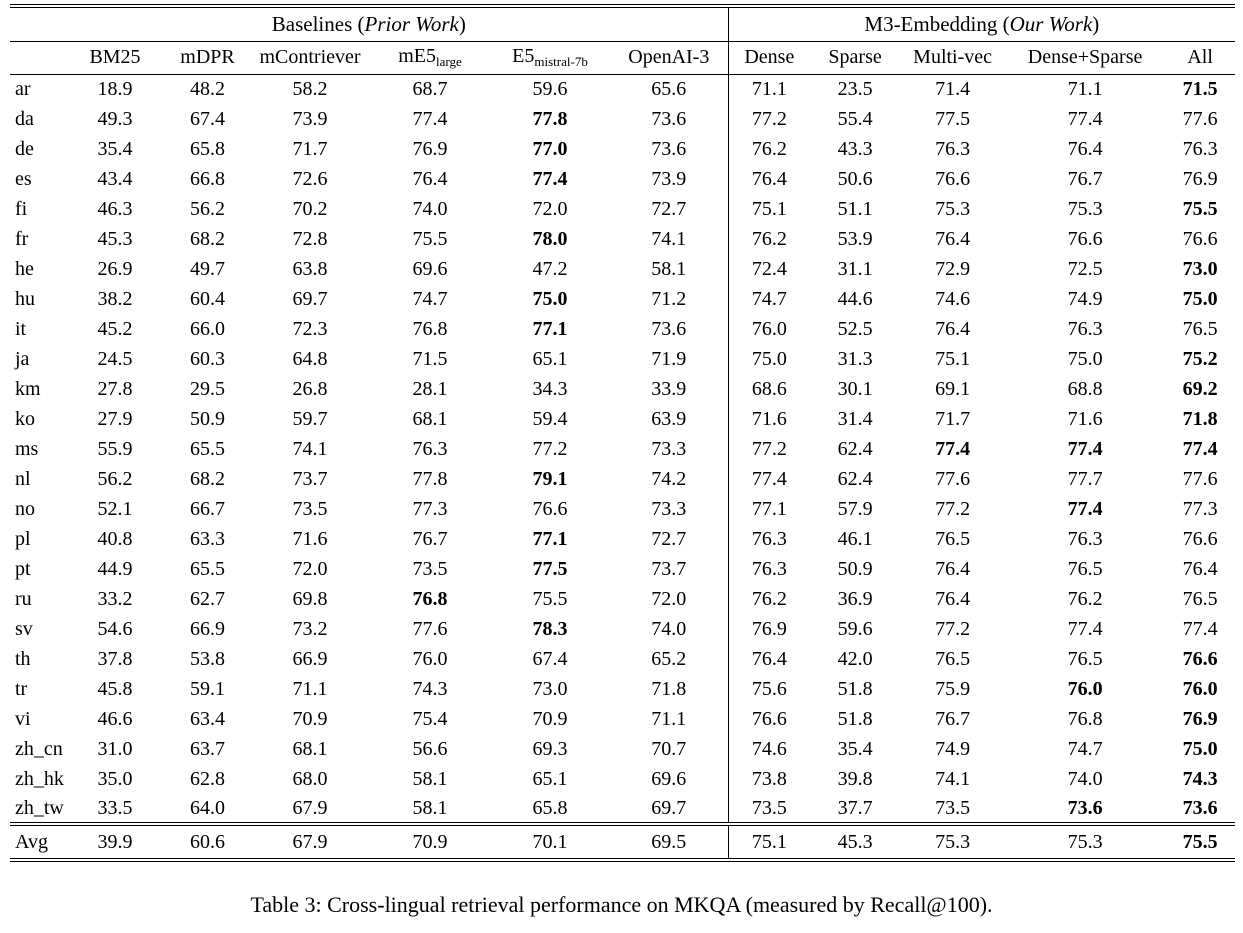 Image resolution: width=1243 pixels, height=933 pixels. I want to click on value-cell: 73.5, so click(310, 508).